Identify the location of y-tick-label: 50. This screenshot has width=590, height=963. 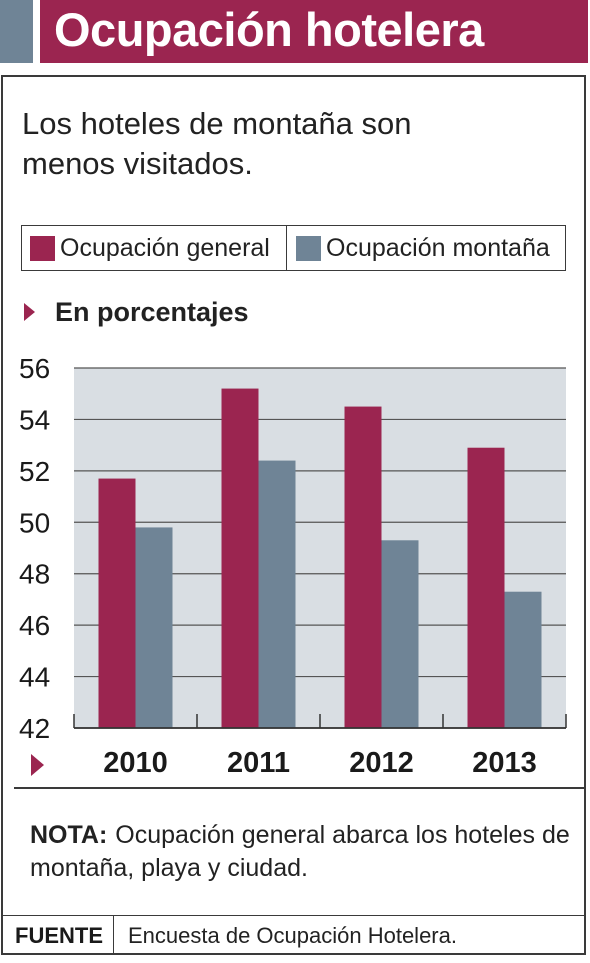
(34, 522).